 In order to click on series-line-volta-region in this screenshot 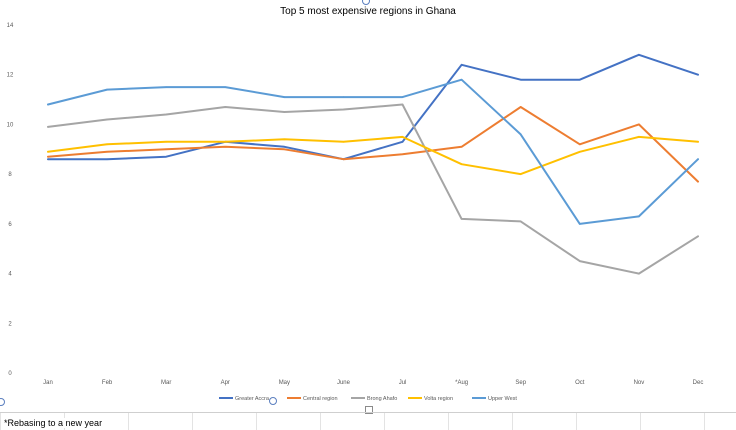, I will do `click(373, 155)`.